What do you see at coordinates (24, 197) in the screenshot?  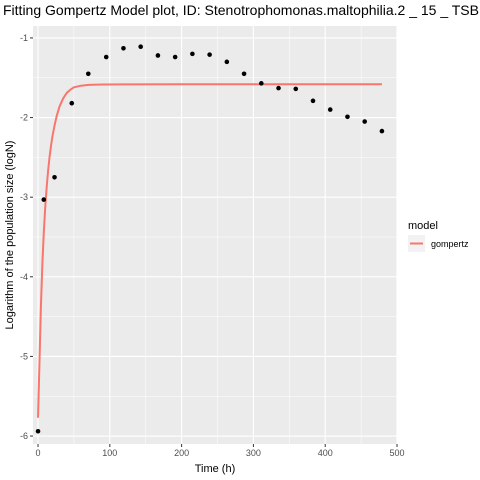 I see `y-tick-label: -3` at bounding box center [24, 197].